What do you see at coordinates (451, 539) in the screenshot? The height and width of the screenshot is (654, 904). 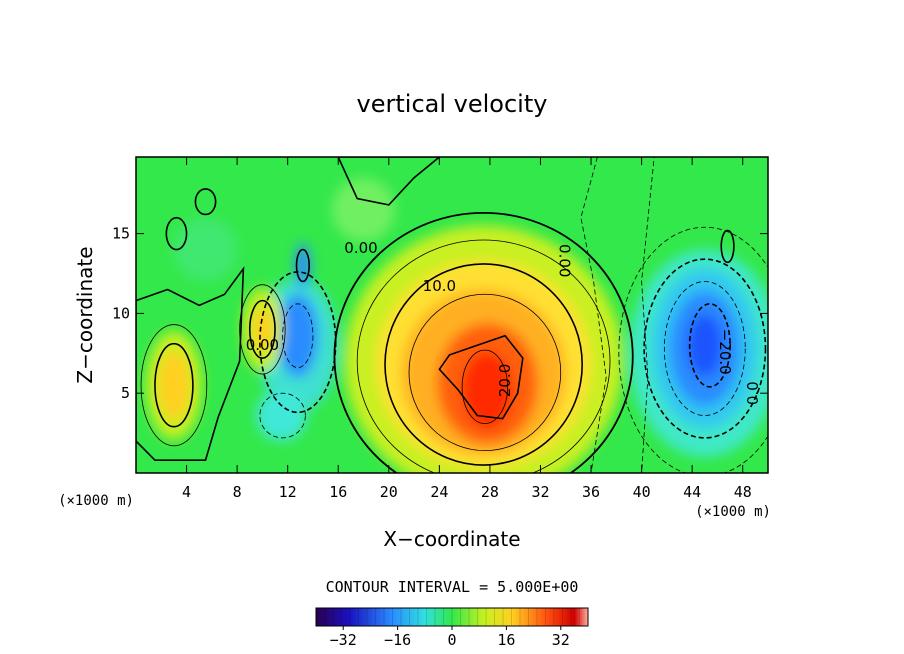 I see `x-axis-label: X−coordinate` at bounding box center [451, 539].